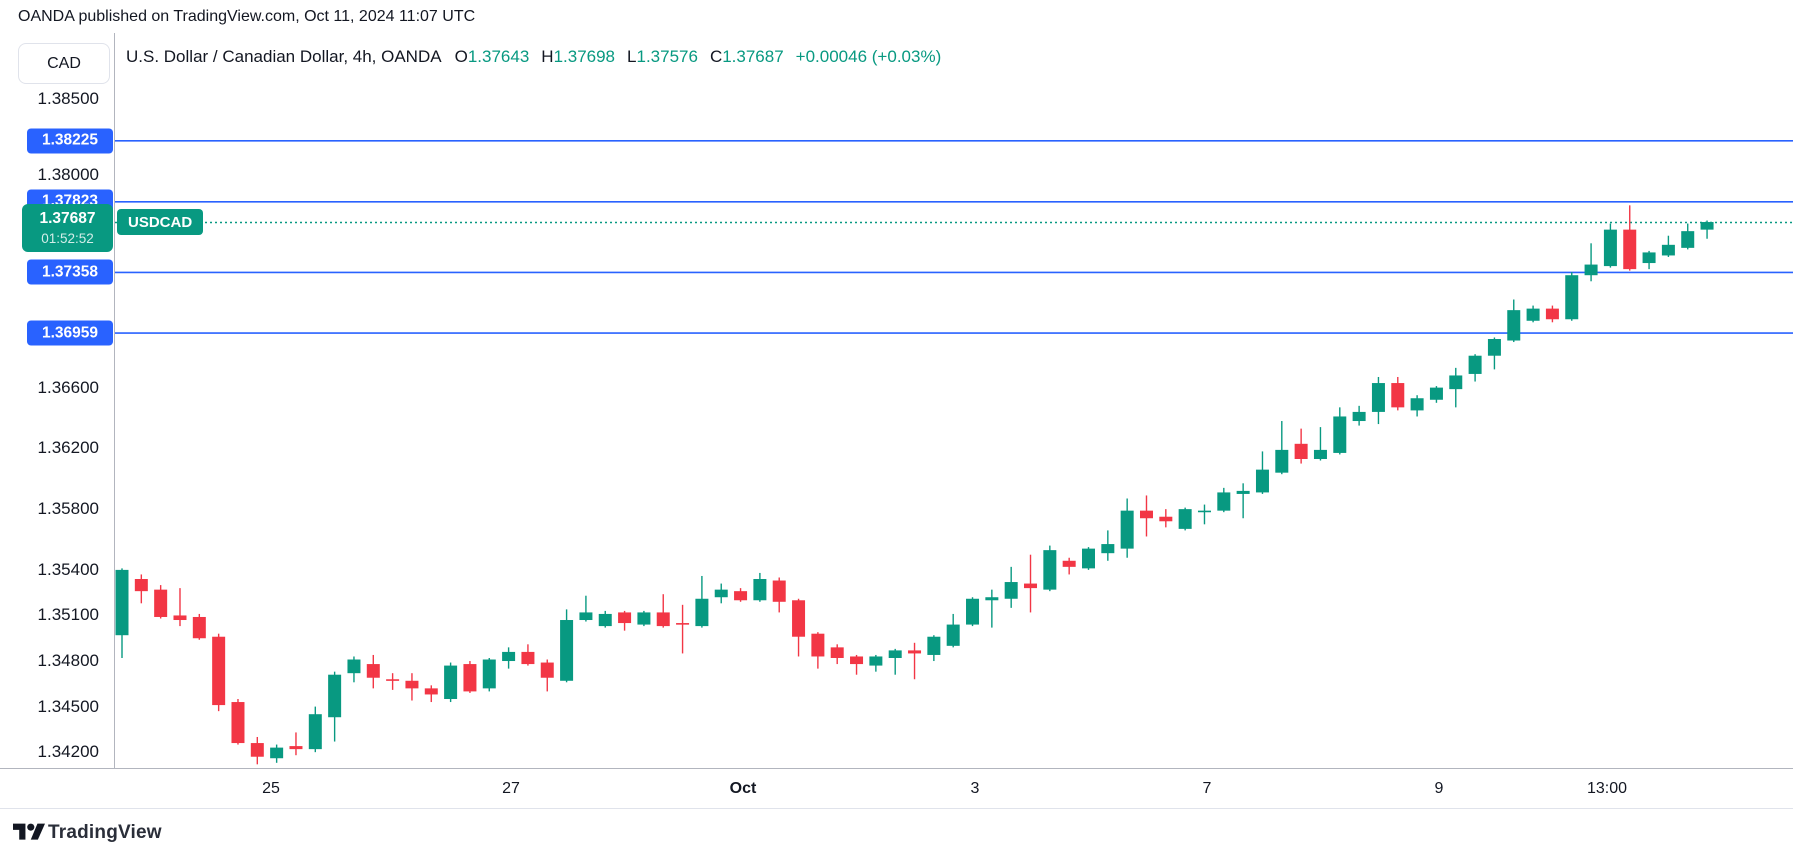 This screenshot has width=1793, height=861. What do you see at coordinates (68, 448) in the screenshot?
I see `price-tick-label: 1.36200` at bounding box center [68, 448].